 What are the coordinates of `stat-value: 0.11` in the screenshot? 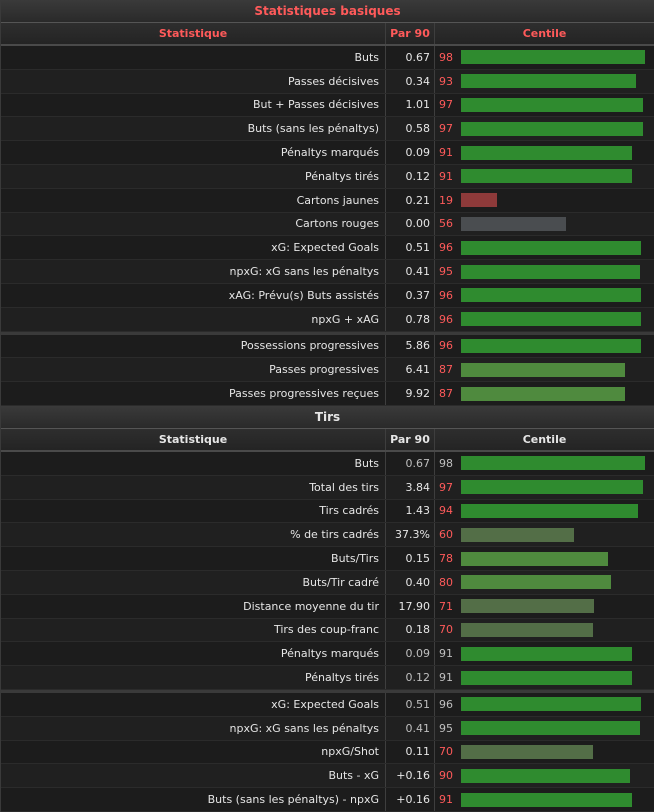 It's located at (410, 752).